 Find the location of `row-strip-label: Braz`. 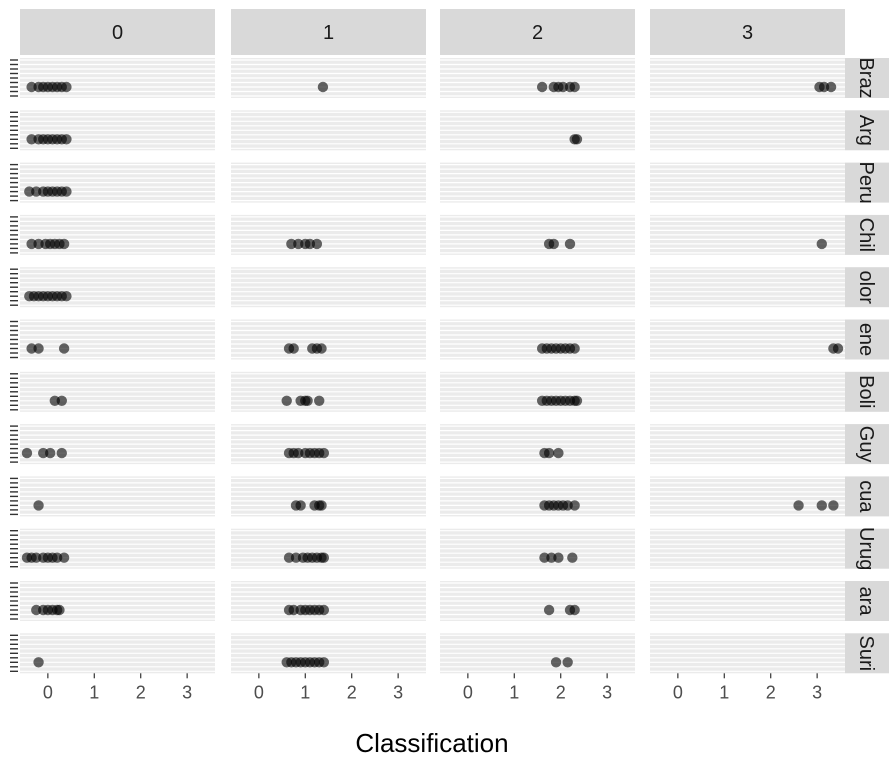

row-strip-label: Braz is located at coordinates (866, 77).